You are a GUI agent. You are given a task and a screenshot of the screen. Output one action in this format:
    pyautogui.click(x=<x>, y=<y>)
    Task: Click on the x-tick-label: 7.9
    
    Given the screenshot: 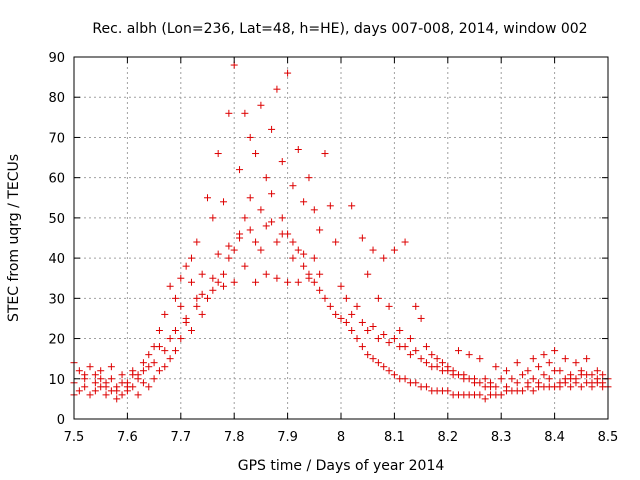 What is the action you would take?
    pyautogui.click(x=287, y=437)
    